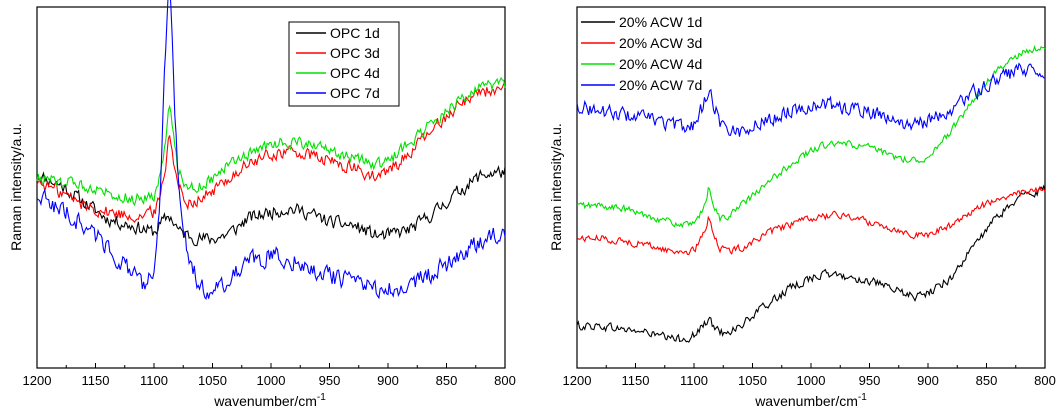 The width and height of the screenshot is (1057, 414). I want to click on legend-label: 20% ACW 3d, so click(660, 43).